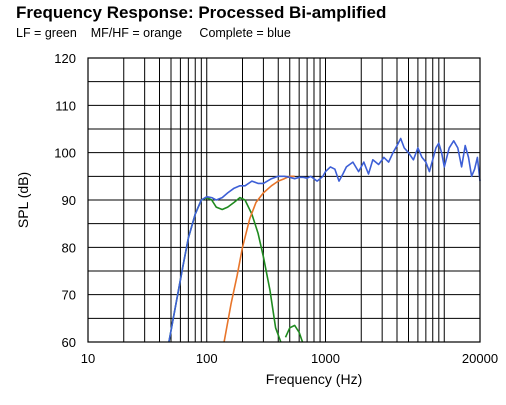 The image size is (506, 405). What do you see at coordinates (69, 247) in the screenshot?
I see `y-tick-label: 80` at bounding box center [69, 247].